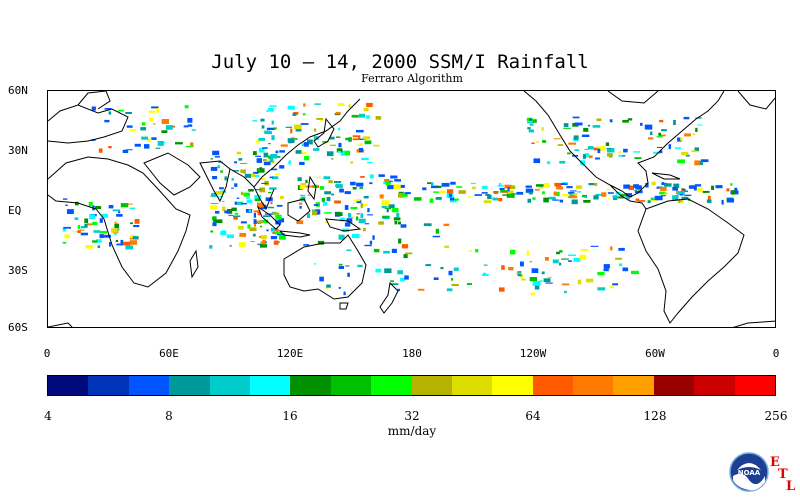 Image resolution: width=800 pixels, height=500 pixels. I want to click on noaa-logo: NOAA, so click(749, 474).